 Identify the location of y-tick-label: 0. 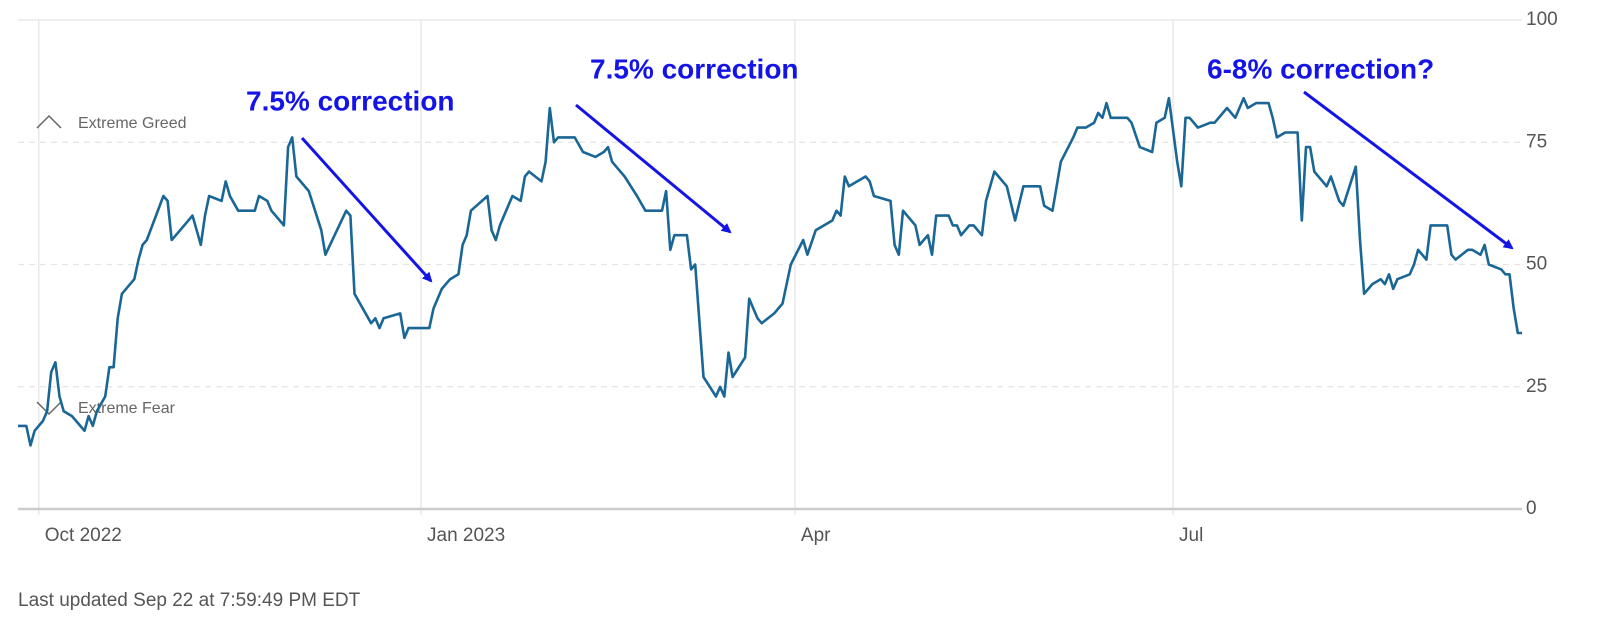
(1531, 508).